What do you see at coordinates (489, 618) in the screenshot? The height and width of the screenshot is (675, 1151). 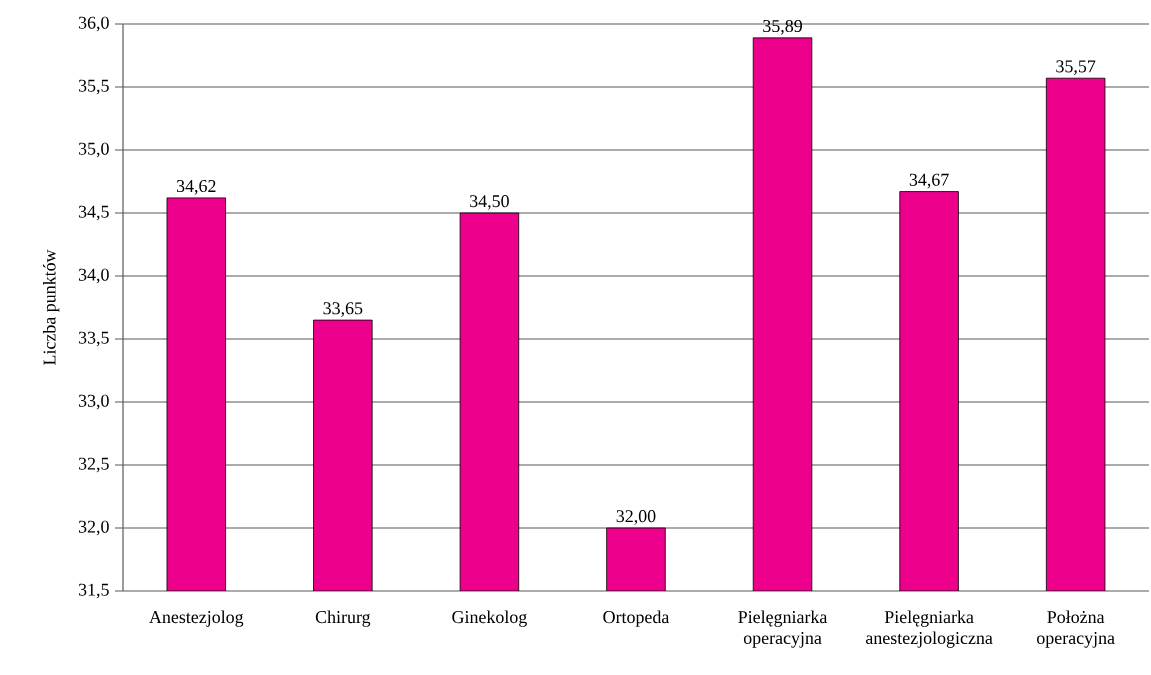 I see `x-tick-label: Ginekolog` at bounding box center [489, 618].